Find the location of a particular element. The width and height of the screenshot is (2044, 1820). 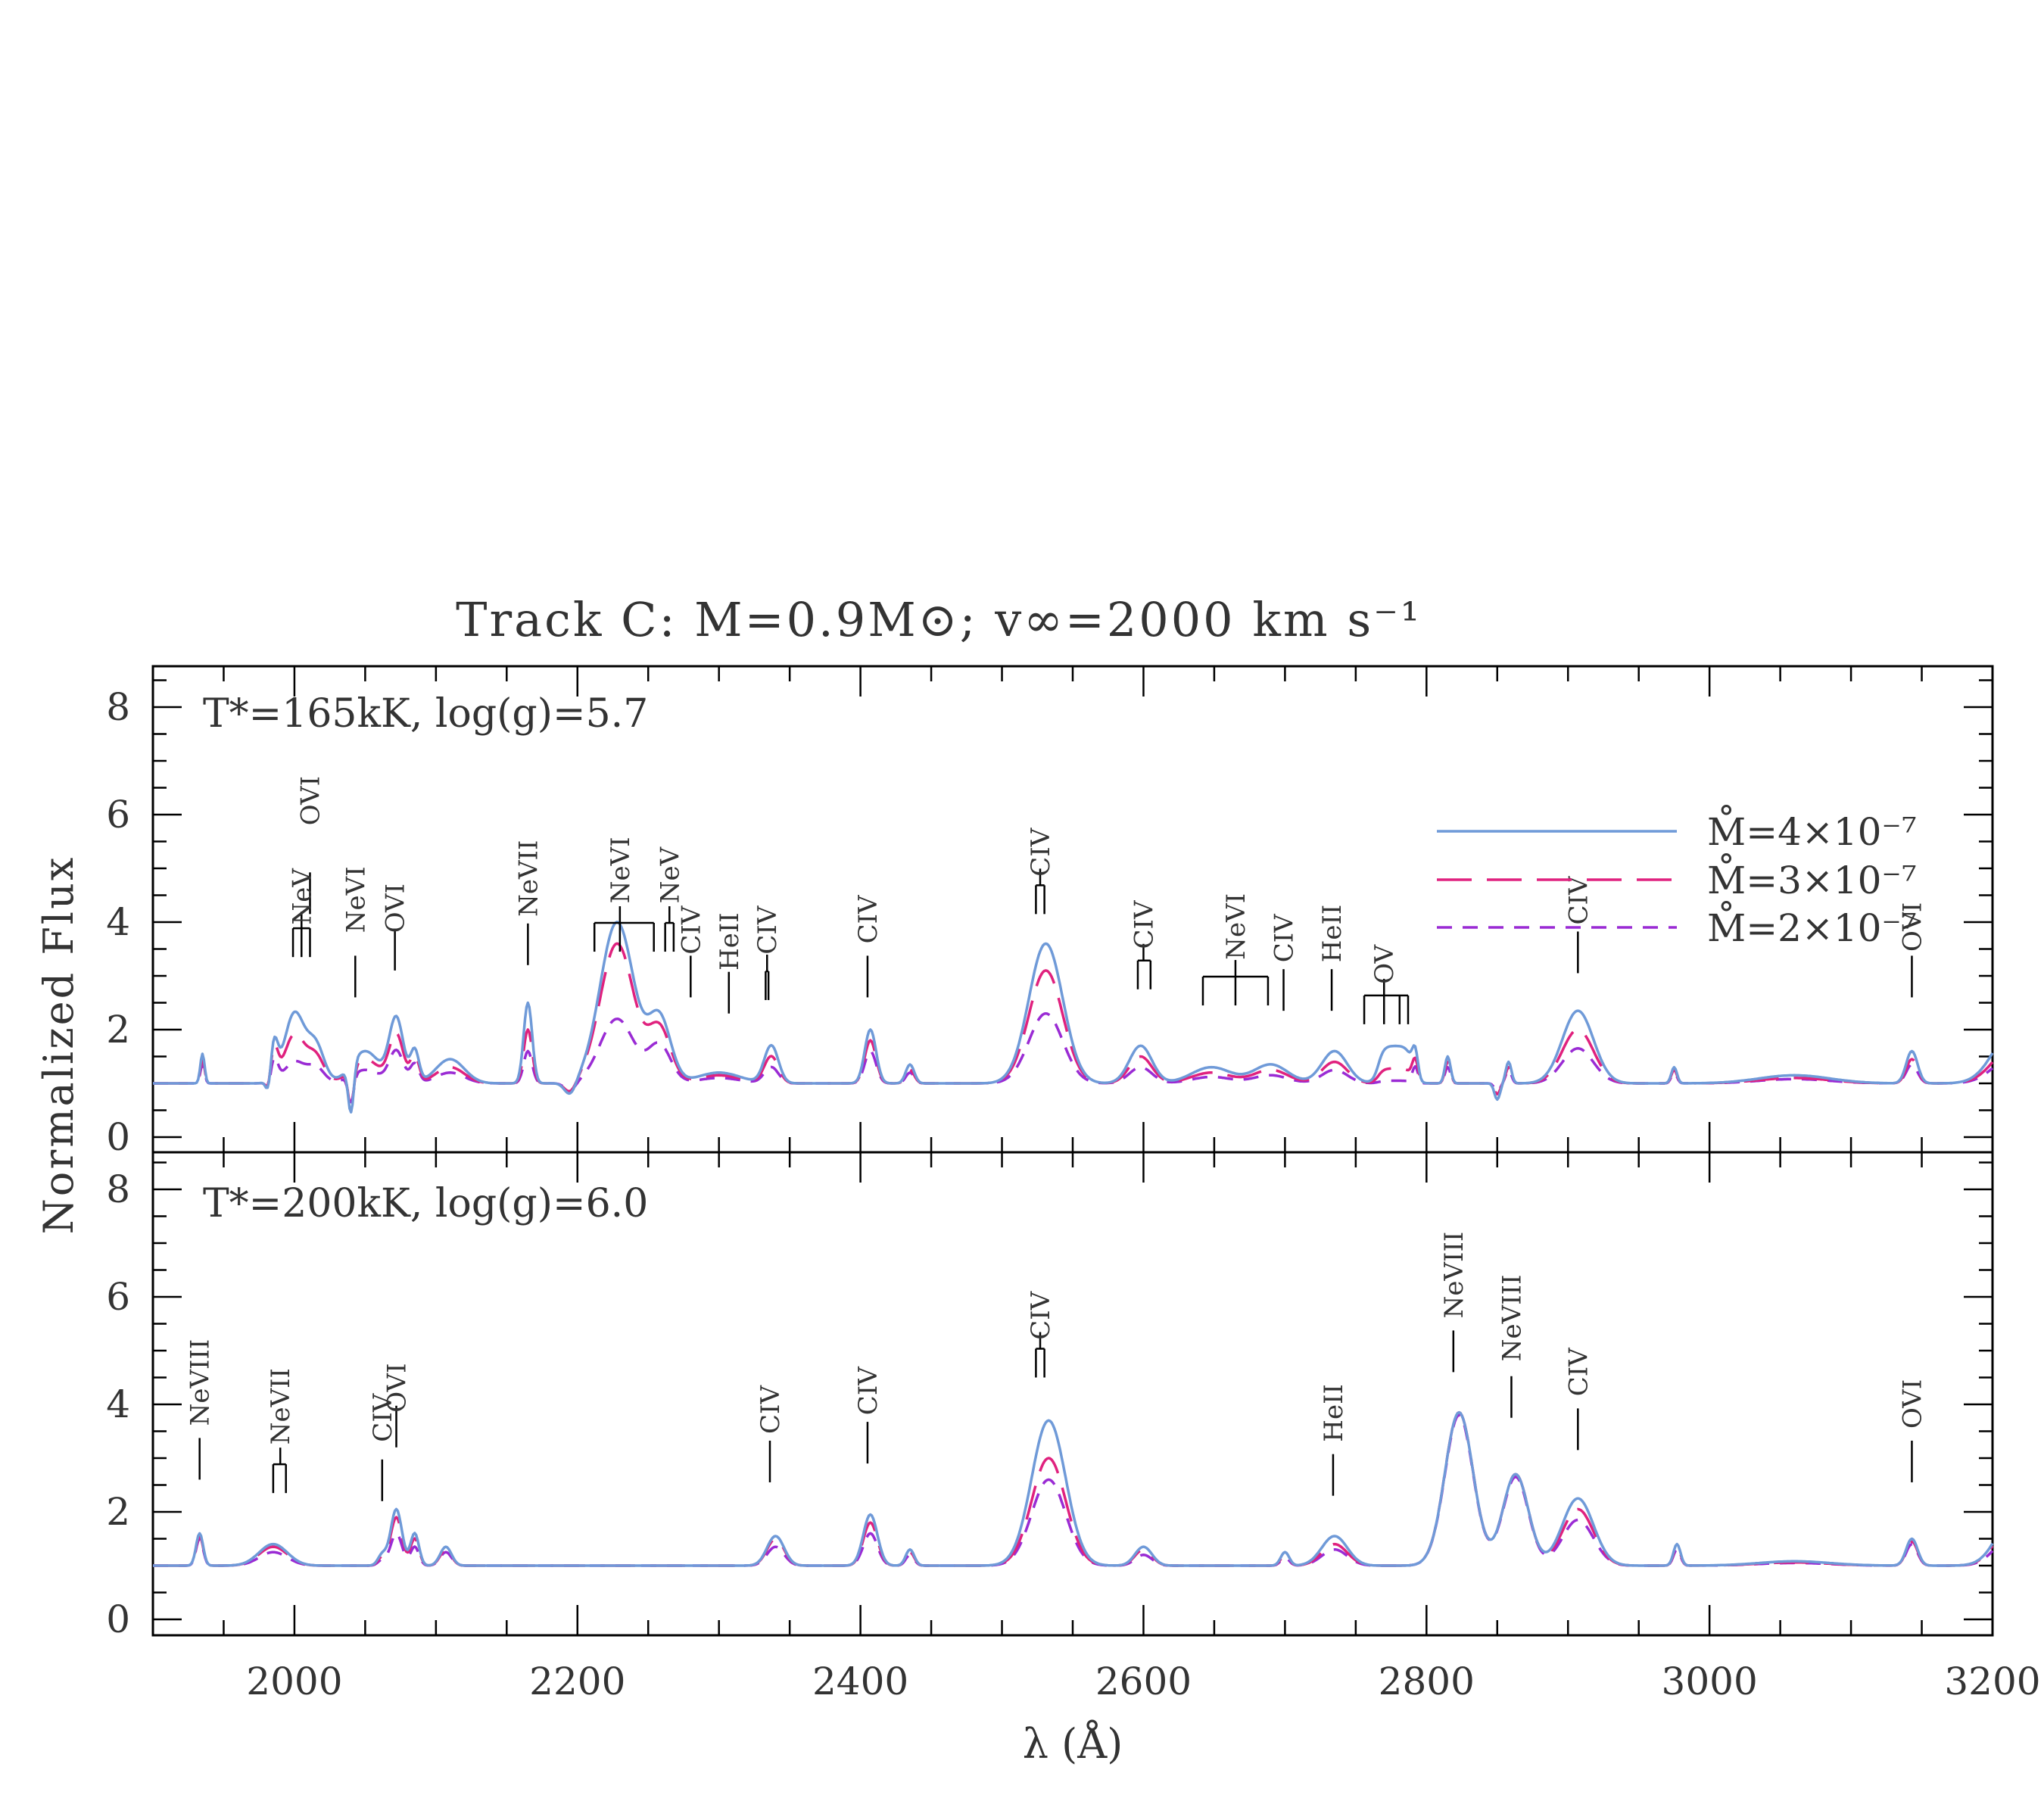

panel-label: T*=165kK, log(g)=5.7 is located at coordinates (426, 714).